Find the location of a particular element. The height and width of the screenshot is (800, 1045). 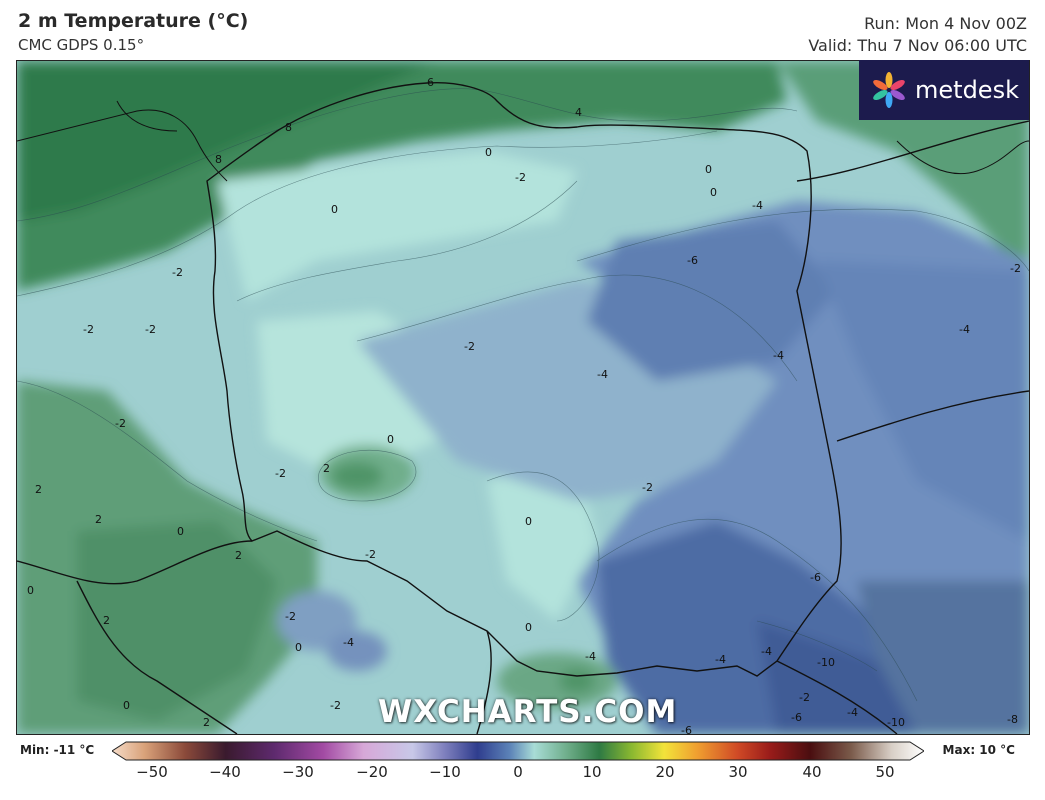

flower-logo-icon is located at coordinates (889, 90).